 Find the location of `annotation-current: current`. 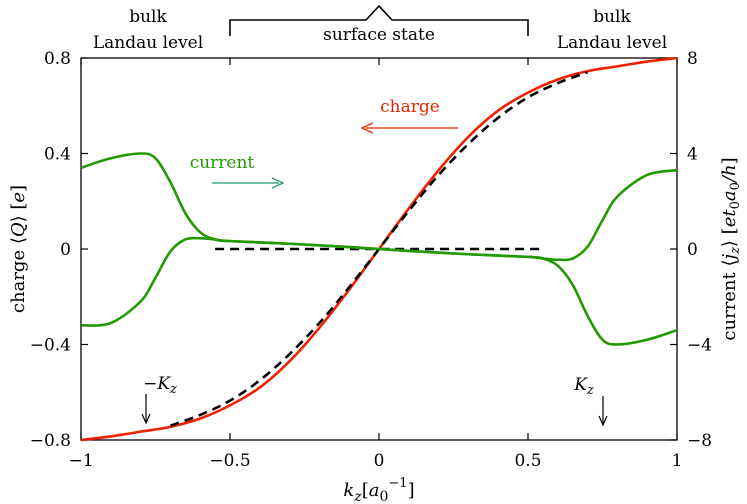

annotation-current: current is located at coordinates (222, 163).